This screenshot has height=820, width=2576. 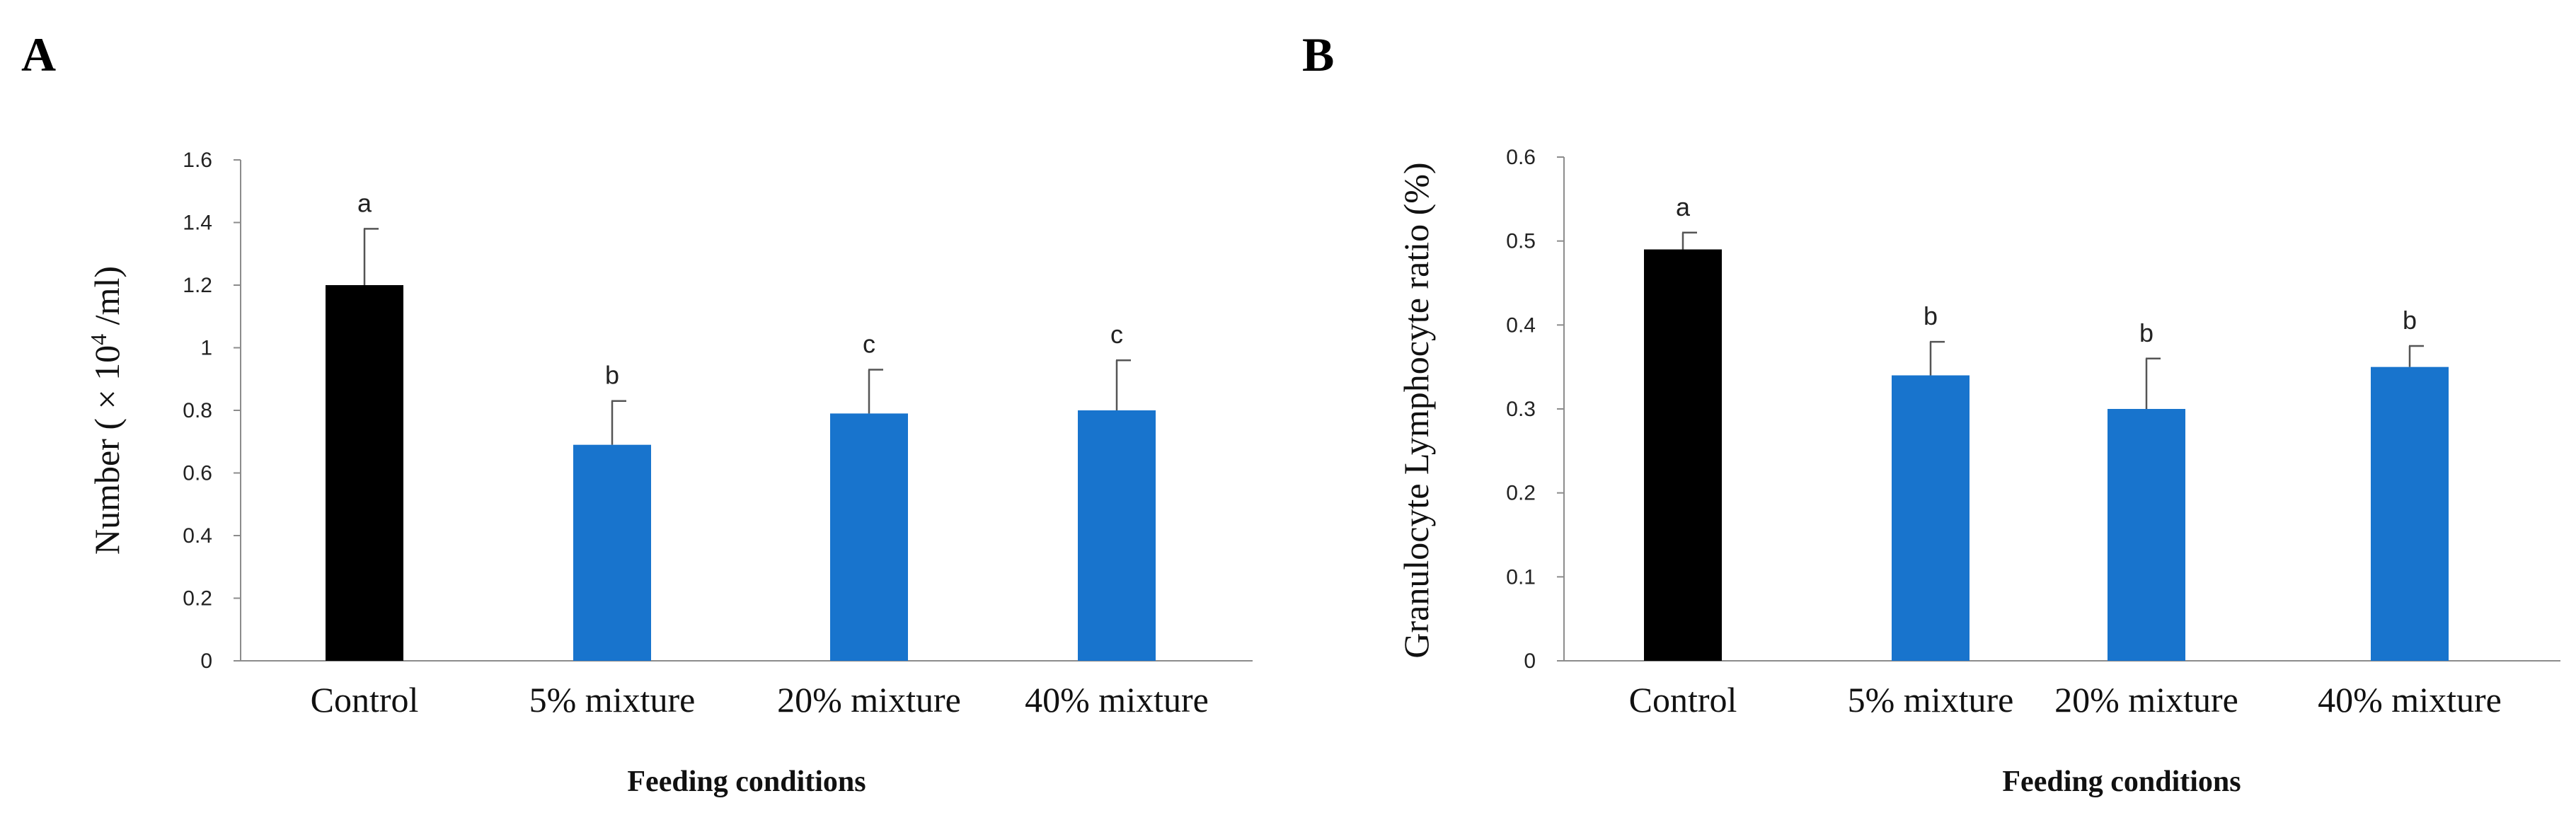 What do you see at coordinates (107, 300) in the screenshot?
I see `y-axis-title-suffix: /ml)` at bounding box center [107, 300].